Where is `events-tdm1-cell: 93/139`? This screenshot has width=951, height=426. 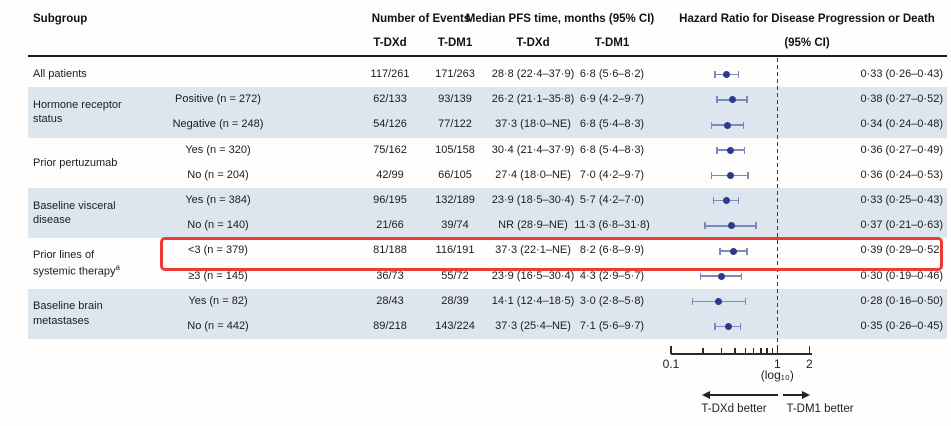 events-tdm1-cell: 93/139 is located at coordinates (455, 99).